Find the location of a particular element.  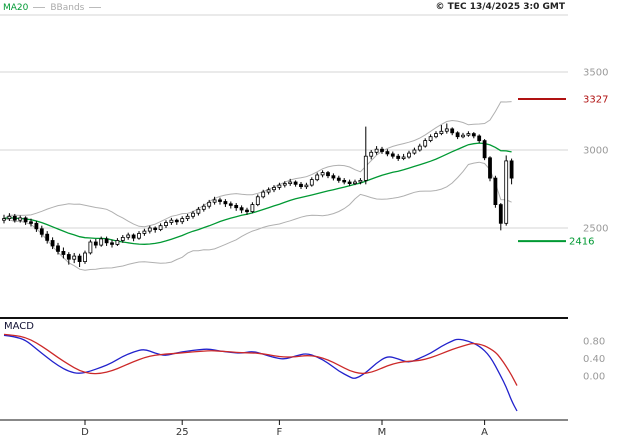

resistance-level: 3327 is located at coordinates (563, 99).